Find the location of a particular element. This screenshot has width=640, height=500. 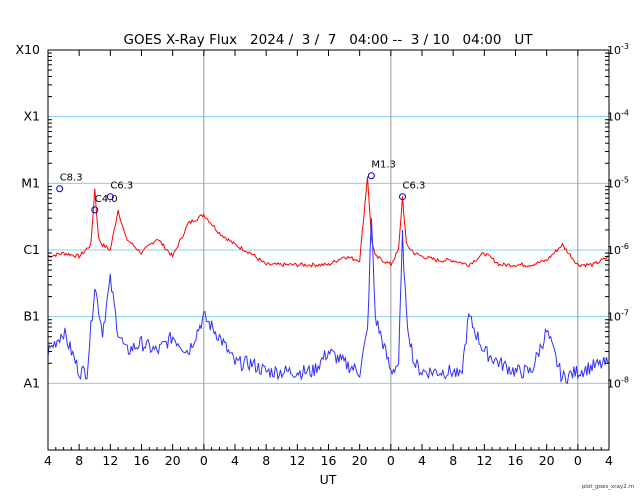

x-tick-label-11: 0 is located at coordinates (391, 460).